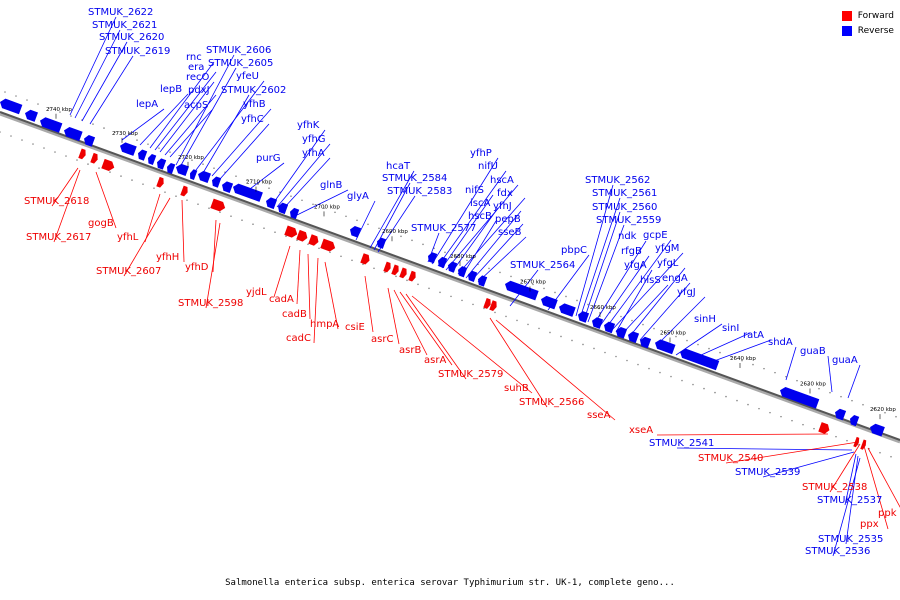  What do you see at coordinates (167, 257) in the screenshot?
I see `forward-gene-label: yfhH` at bounding box center [167, 257].